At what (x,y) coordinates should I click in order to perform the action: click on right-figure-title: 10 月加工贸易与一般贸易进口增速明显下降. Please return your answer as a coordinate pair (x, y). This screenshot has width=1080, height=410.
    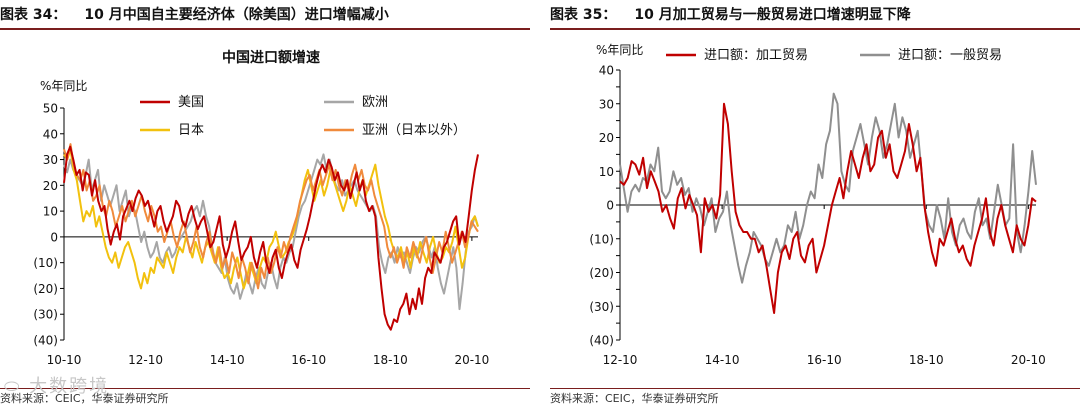
    Looking at the image, I should click on (772, 15).